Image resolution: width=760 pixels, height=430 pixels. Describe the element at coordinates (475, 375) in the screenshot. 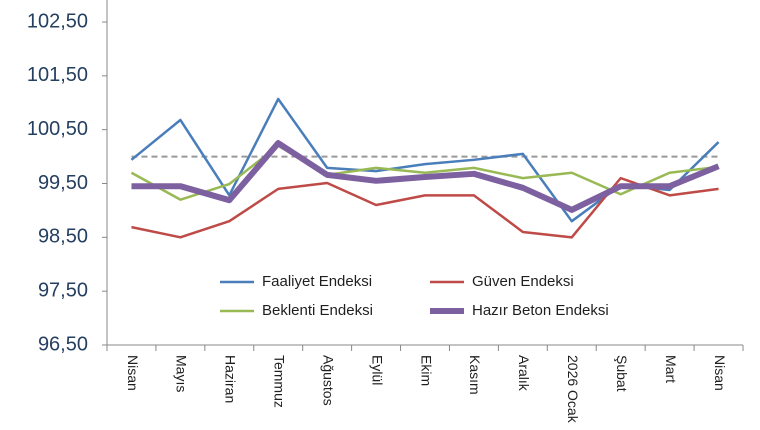

I see `x-tick-label: Kasım` at that location.